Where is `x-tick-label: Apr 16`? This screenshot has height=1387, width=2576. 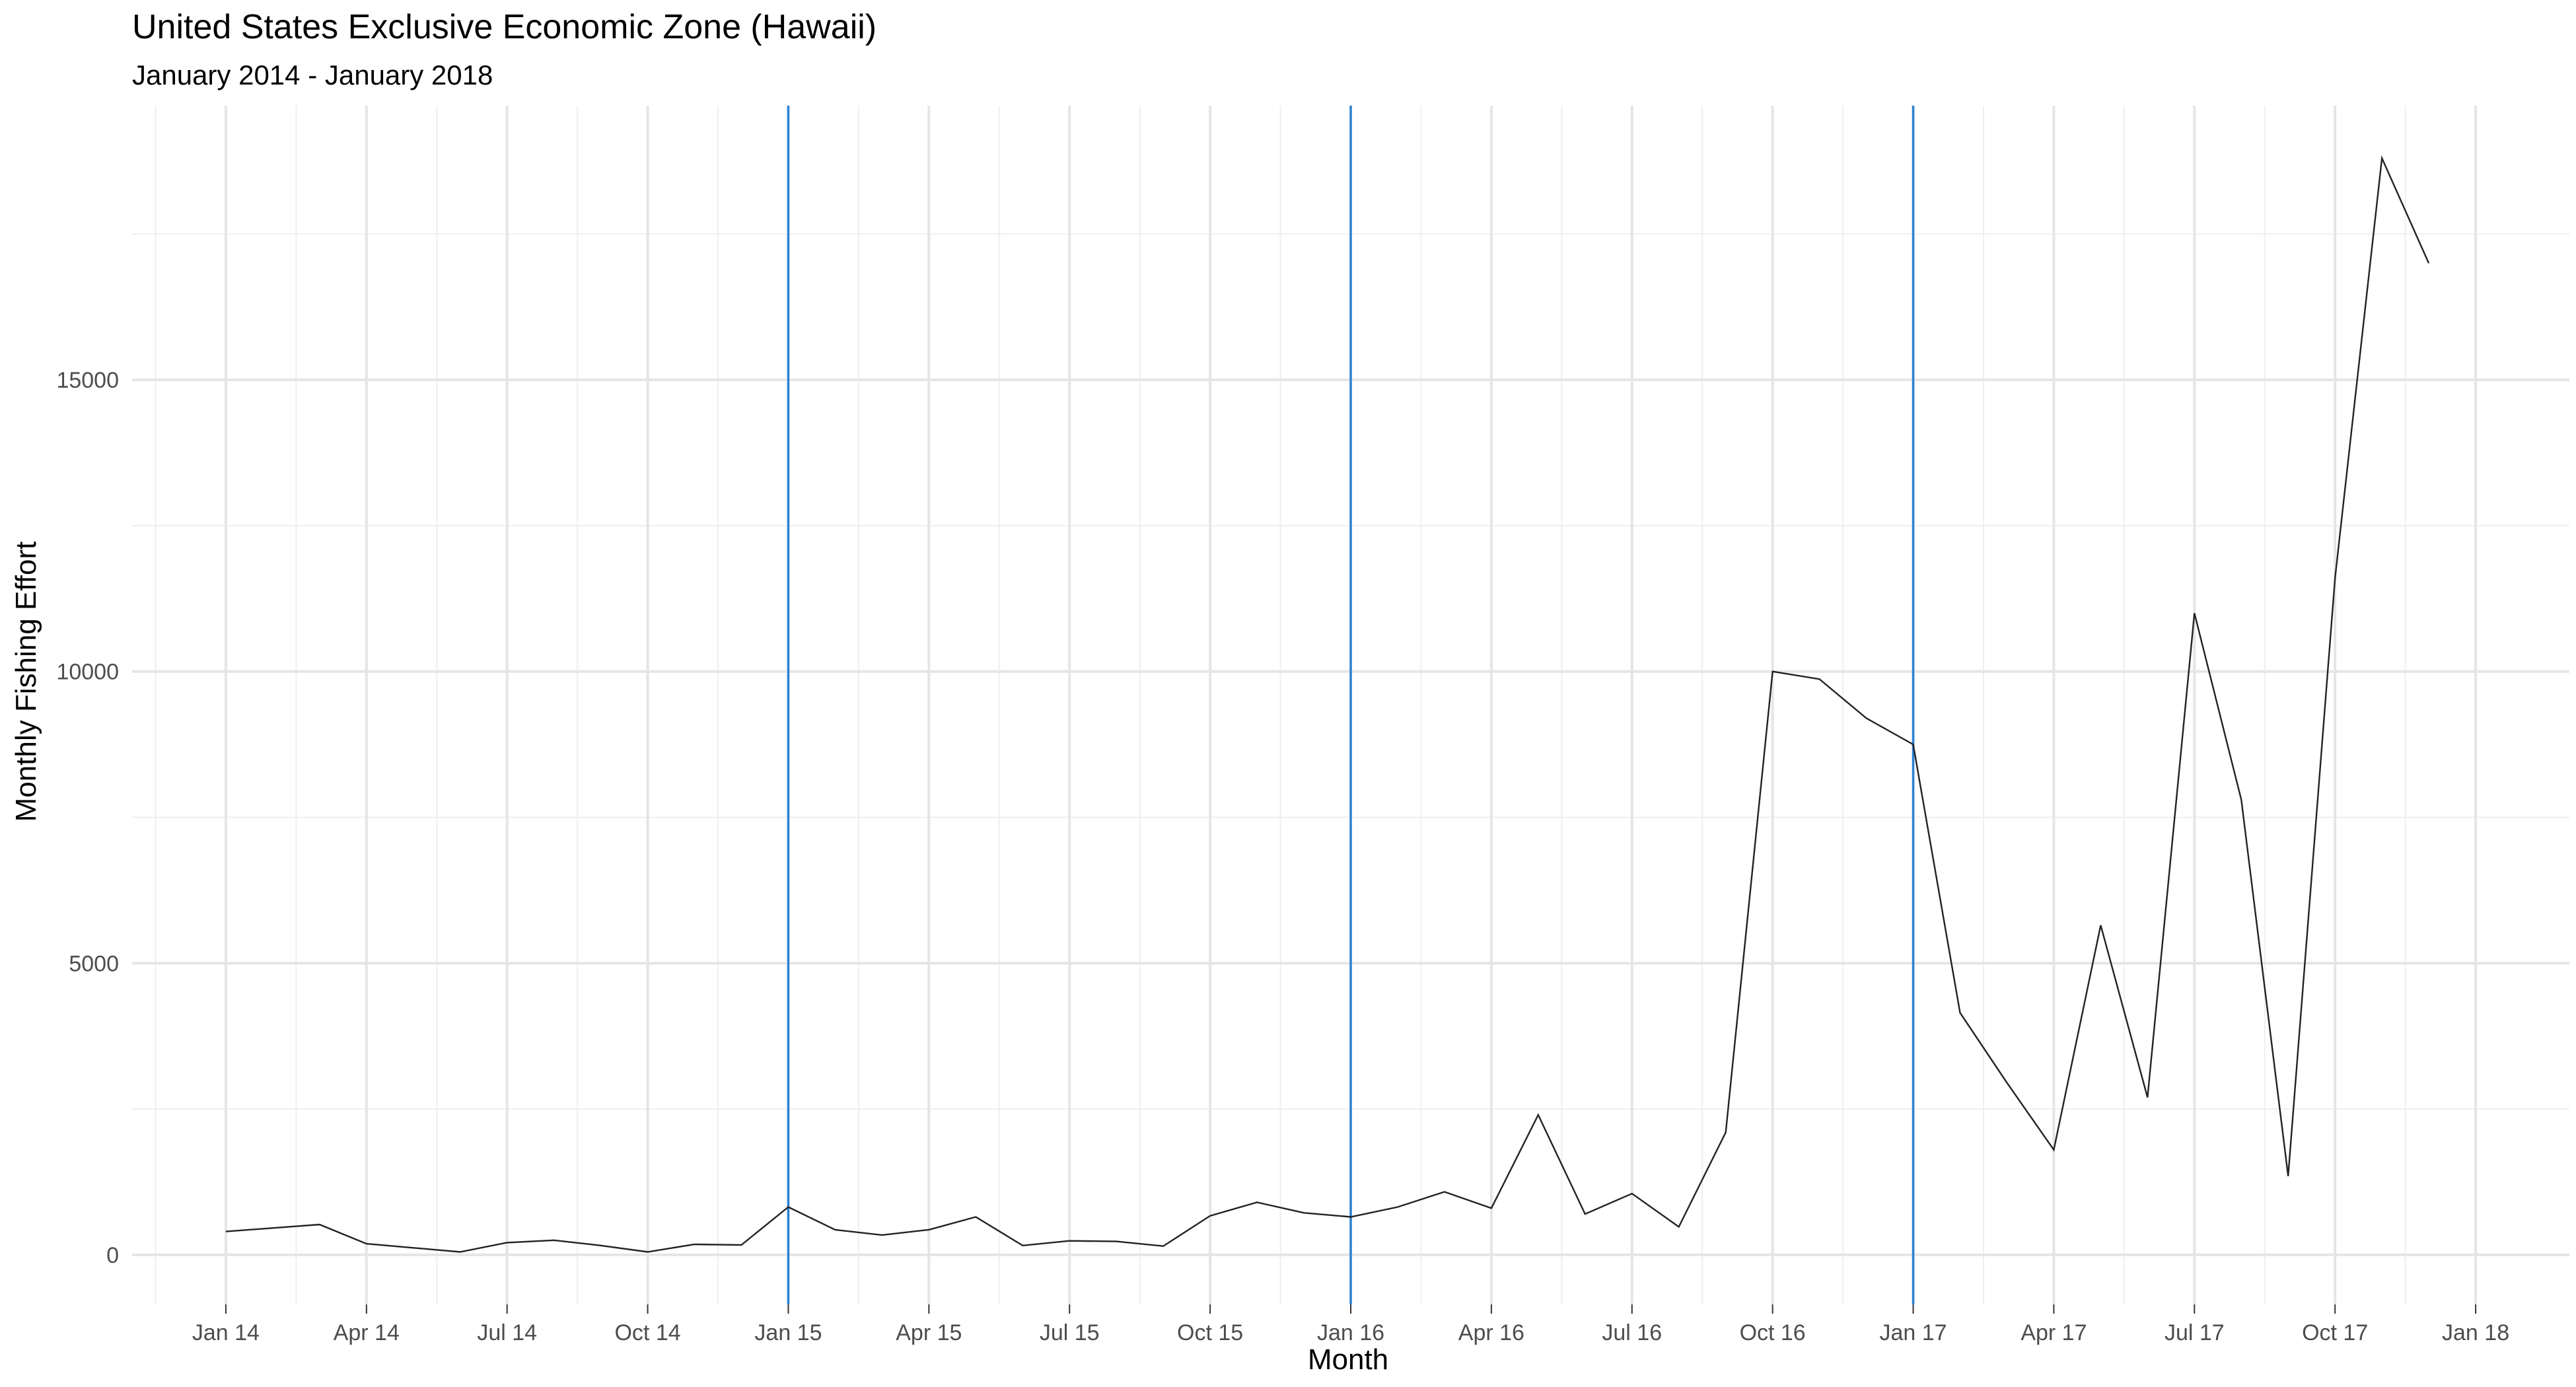
x-tick-label: Apr 16 is located at coordinates (1491, 1332).